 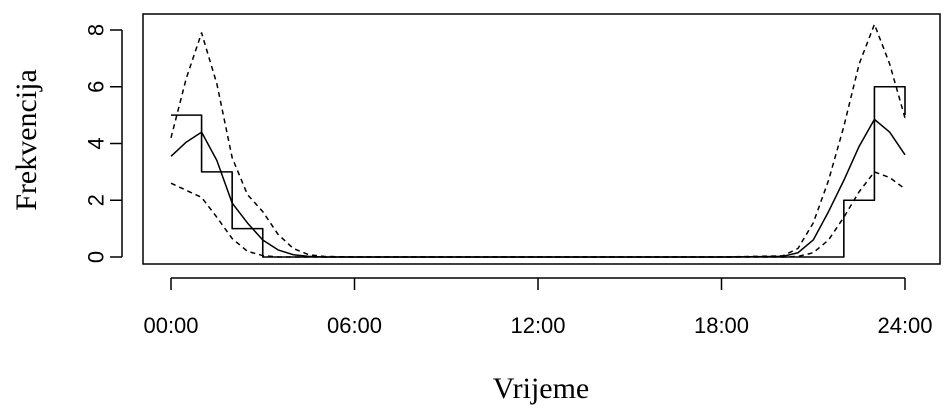 I want to click on x-tick-label: 00:00, so click(x=170, y=325).